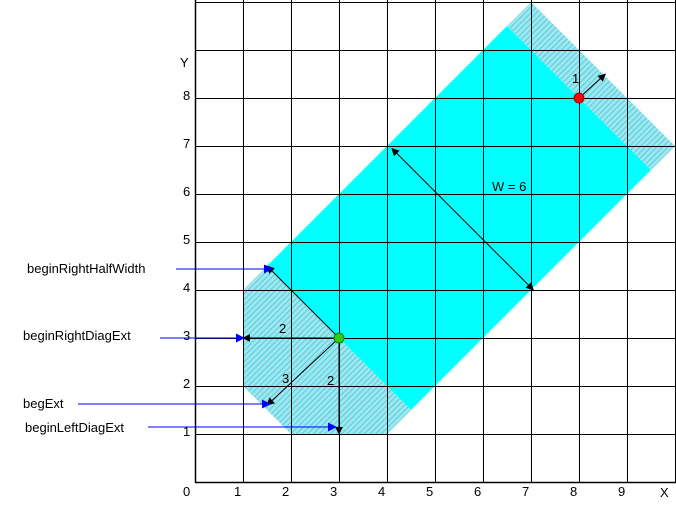 Image resolution: width=676 pixels, height=525 pixels. Describe the element at coordinates (303, 302) in the screenshot. I see `right-half-width-line` at that location.